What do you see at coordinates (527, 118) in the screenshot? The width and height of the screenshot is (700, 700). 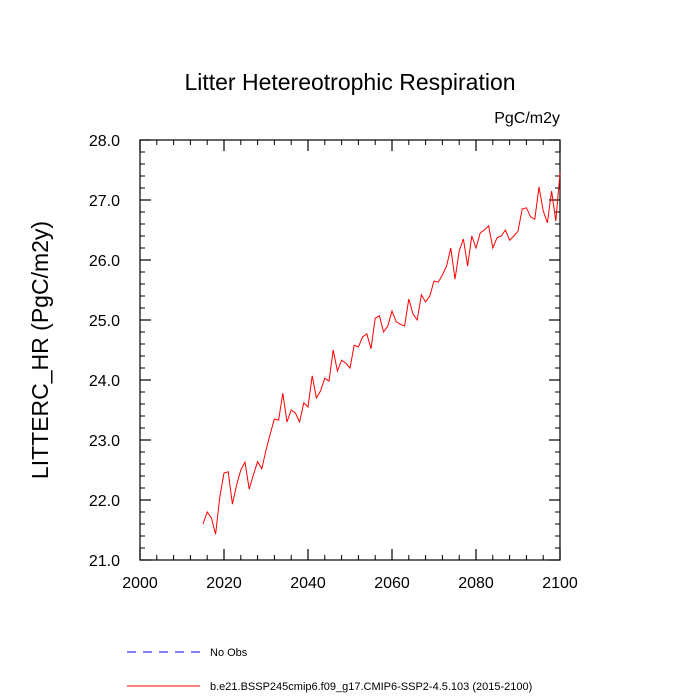 I see `chart-units: PgC/m2y` at bounding box center [527, 118].